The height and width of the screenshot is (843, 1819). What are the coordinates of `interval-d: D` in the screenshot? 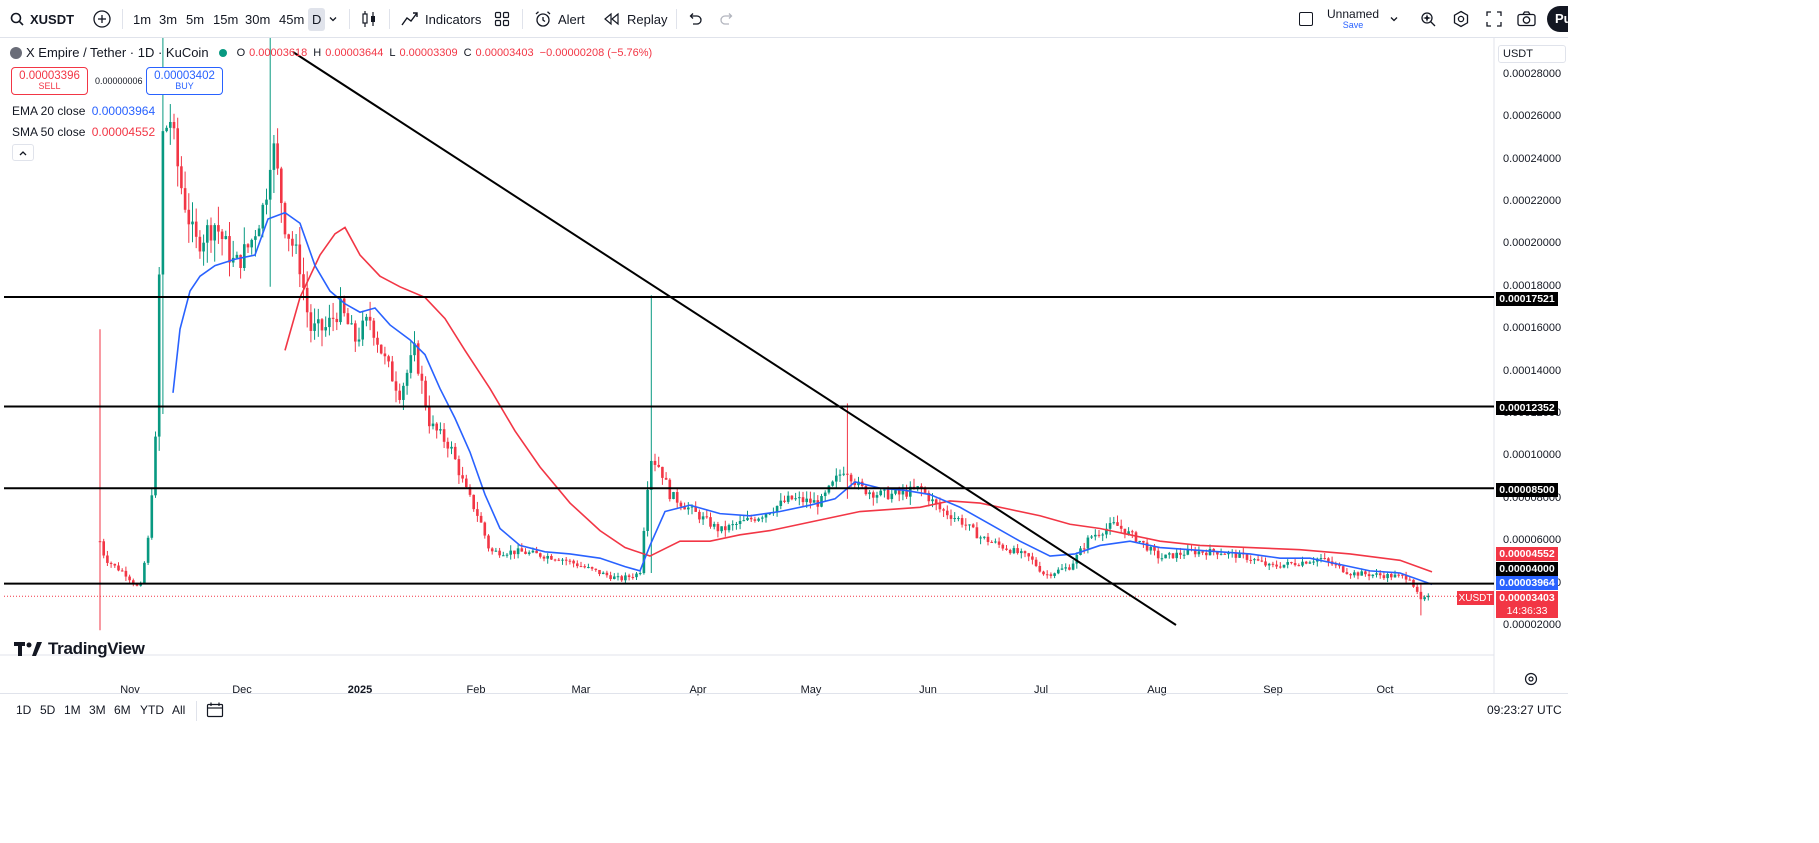 It's located at (317, 19).